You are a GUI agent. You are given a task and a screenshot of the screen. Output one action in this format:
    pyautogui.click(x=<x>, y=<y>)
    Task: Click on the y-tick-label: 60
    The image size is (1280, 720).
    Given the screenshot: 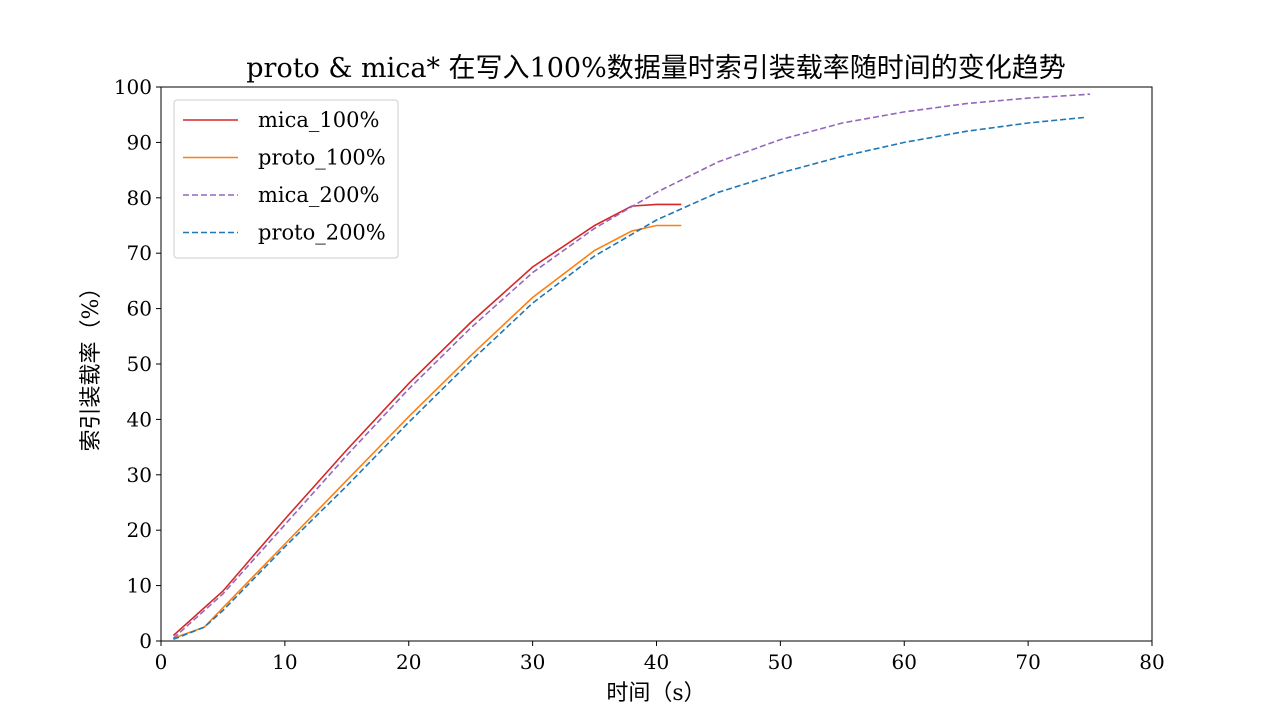 What is the action you would take?
    pyautogui.click(x=139, y=309)
    